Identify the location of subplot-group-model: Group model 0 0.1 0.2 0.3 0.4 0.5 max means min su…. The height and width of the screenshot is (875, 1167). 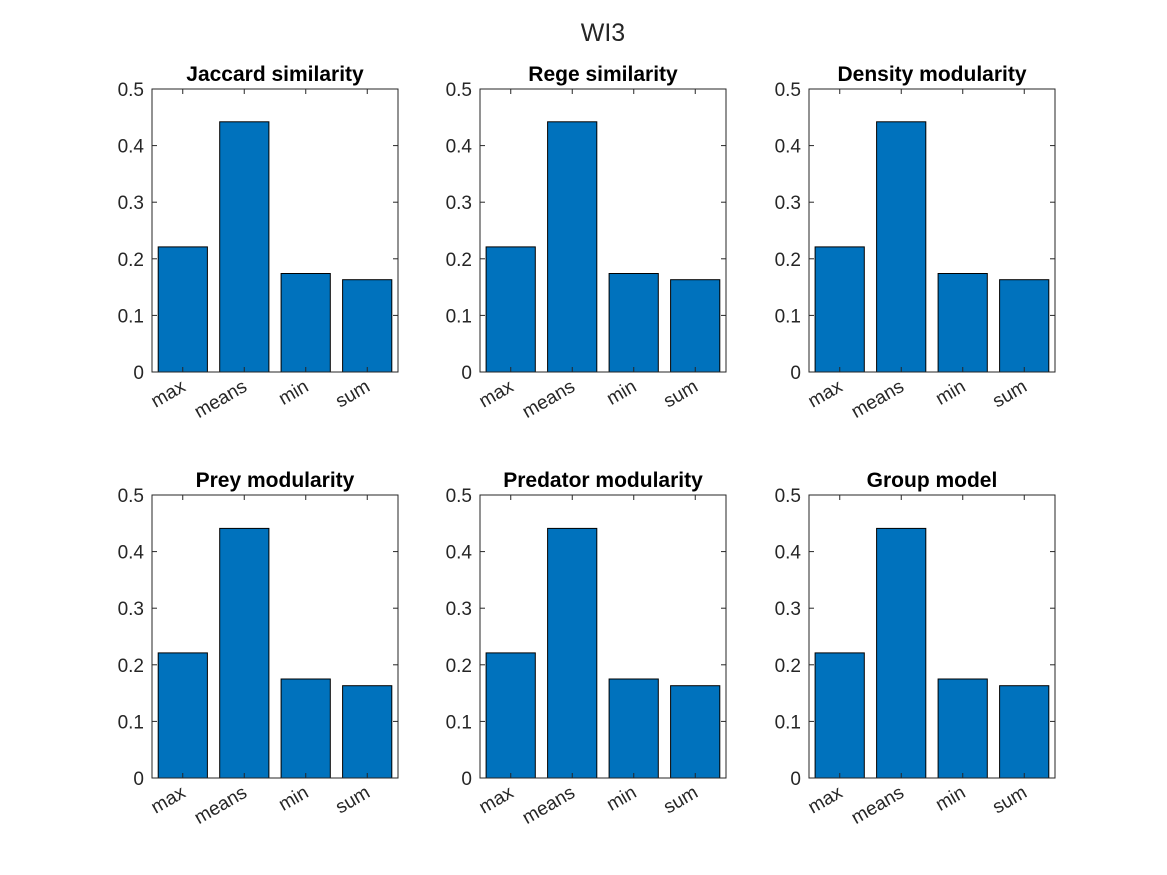
(915, 649).